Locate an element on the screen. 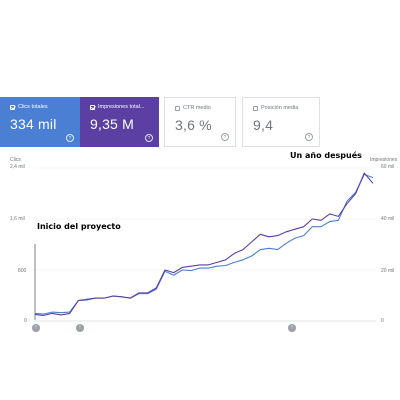 The height and width of the screenshot is (400, 400). metric-value: 3,6 % is located at coordinates (193, 125).